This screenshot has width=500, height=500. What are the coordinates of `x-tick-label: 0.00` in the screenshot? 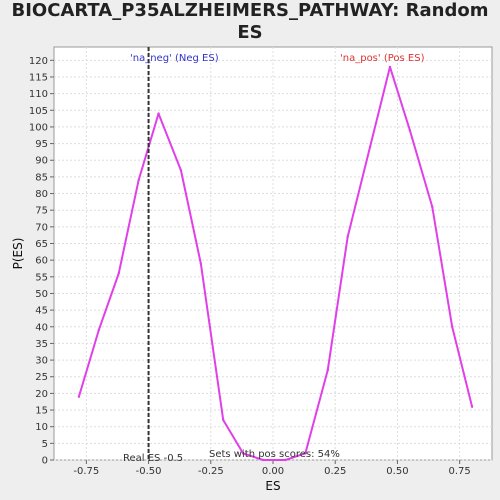 It's located at (273, 471).